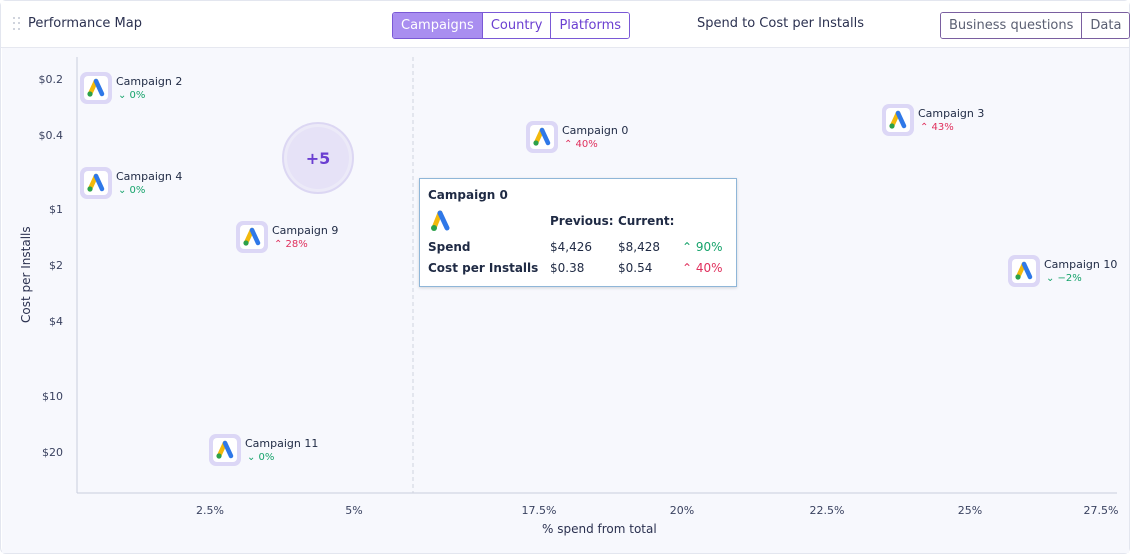 Image resolution: width=1130 pixels, height=554 pixels. I want to click on tab-platforms: Platforms, so click(590, 25).